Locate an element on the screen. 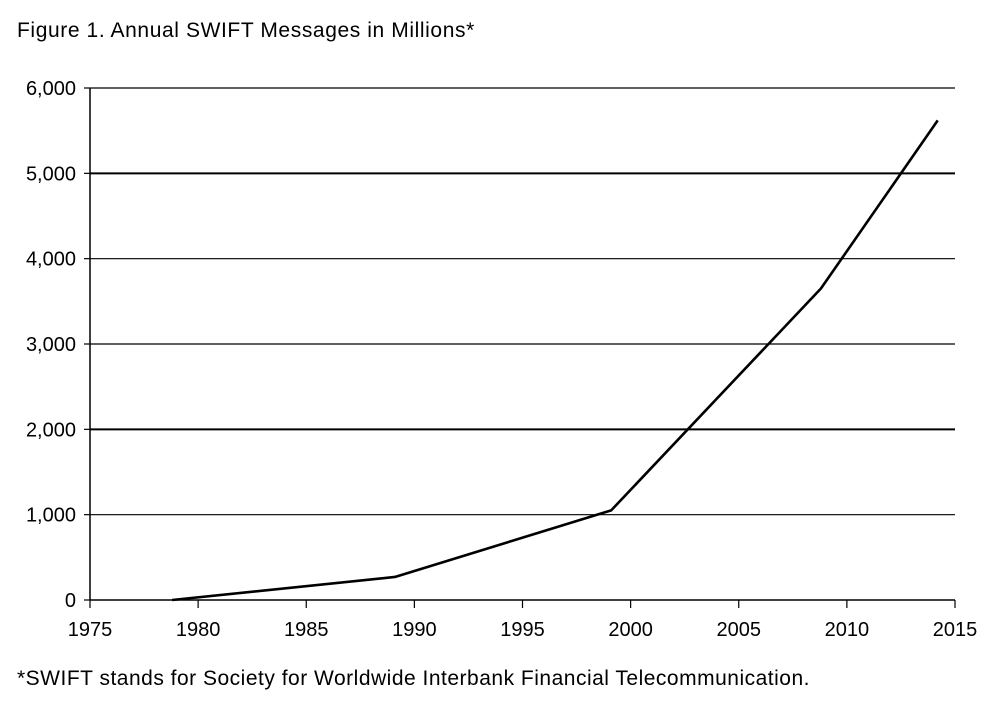 The height and width of the screenshot is (715, 995). x-tick-label: 2000 is located at coordinates (630, 630).